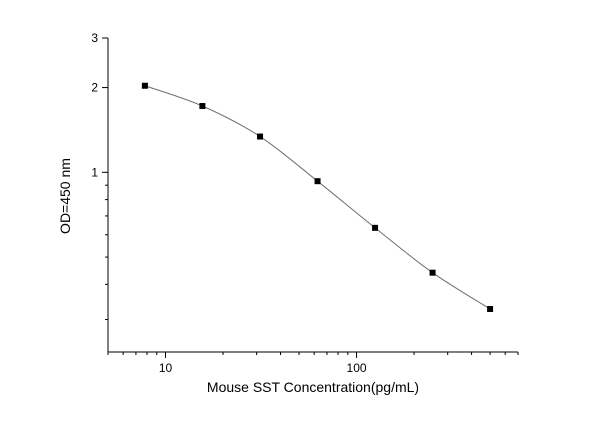  What do you see at coordinates (313, 363) in the screenshot?
I see `x-ticks: 10 100` at bounding box center [313, 363].